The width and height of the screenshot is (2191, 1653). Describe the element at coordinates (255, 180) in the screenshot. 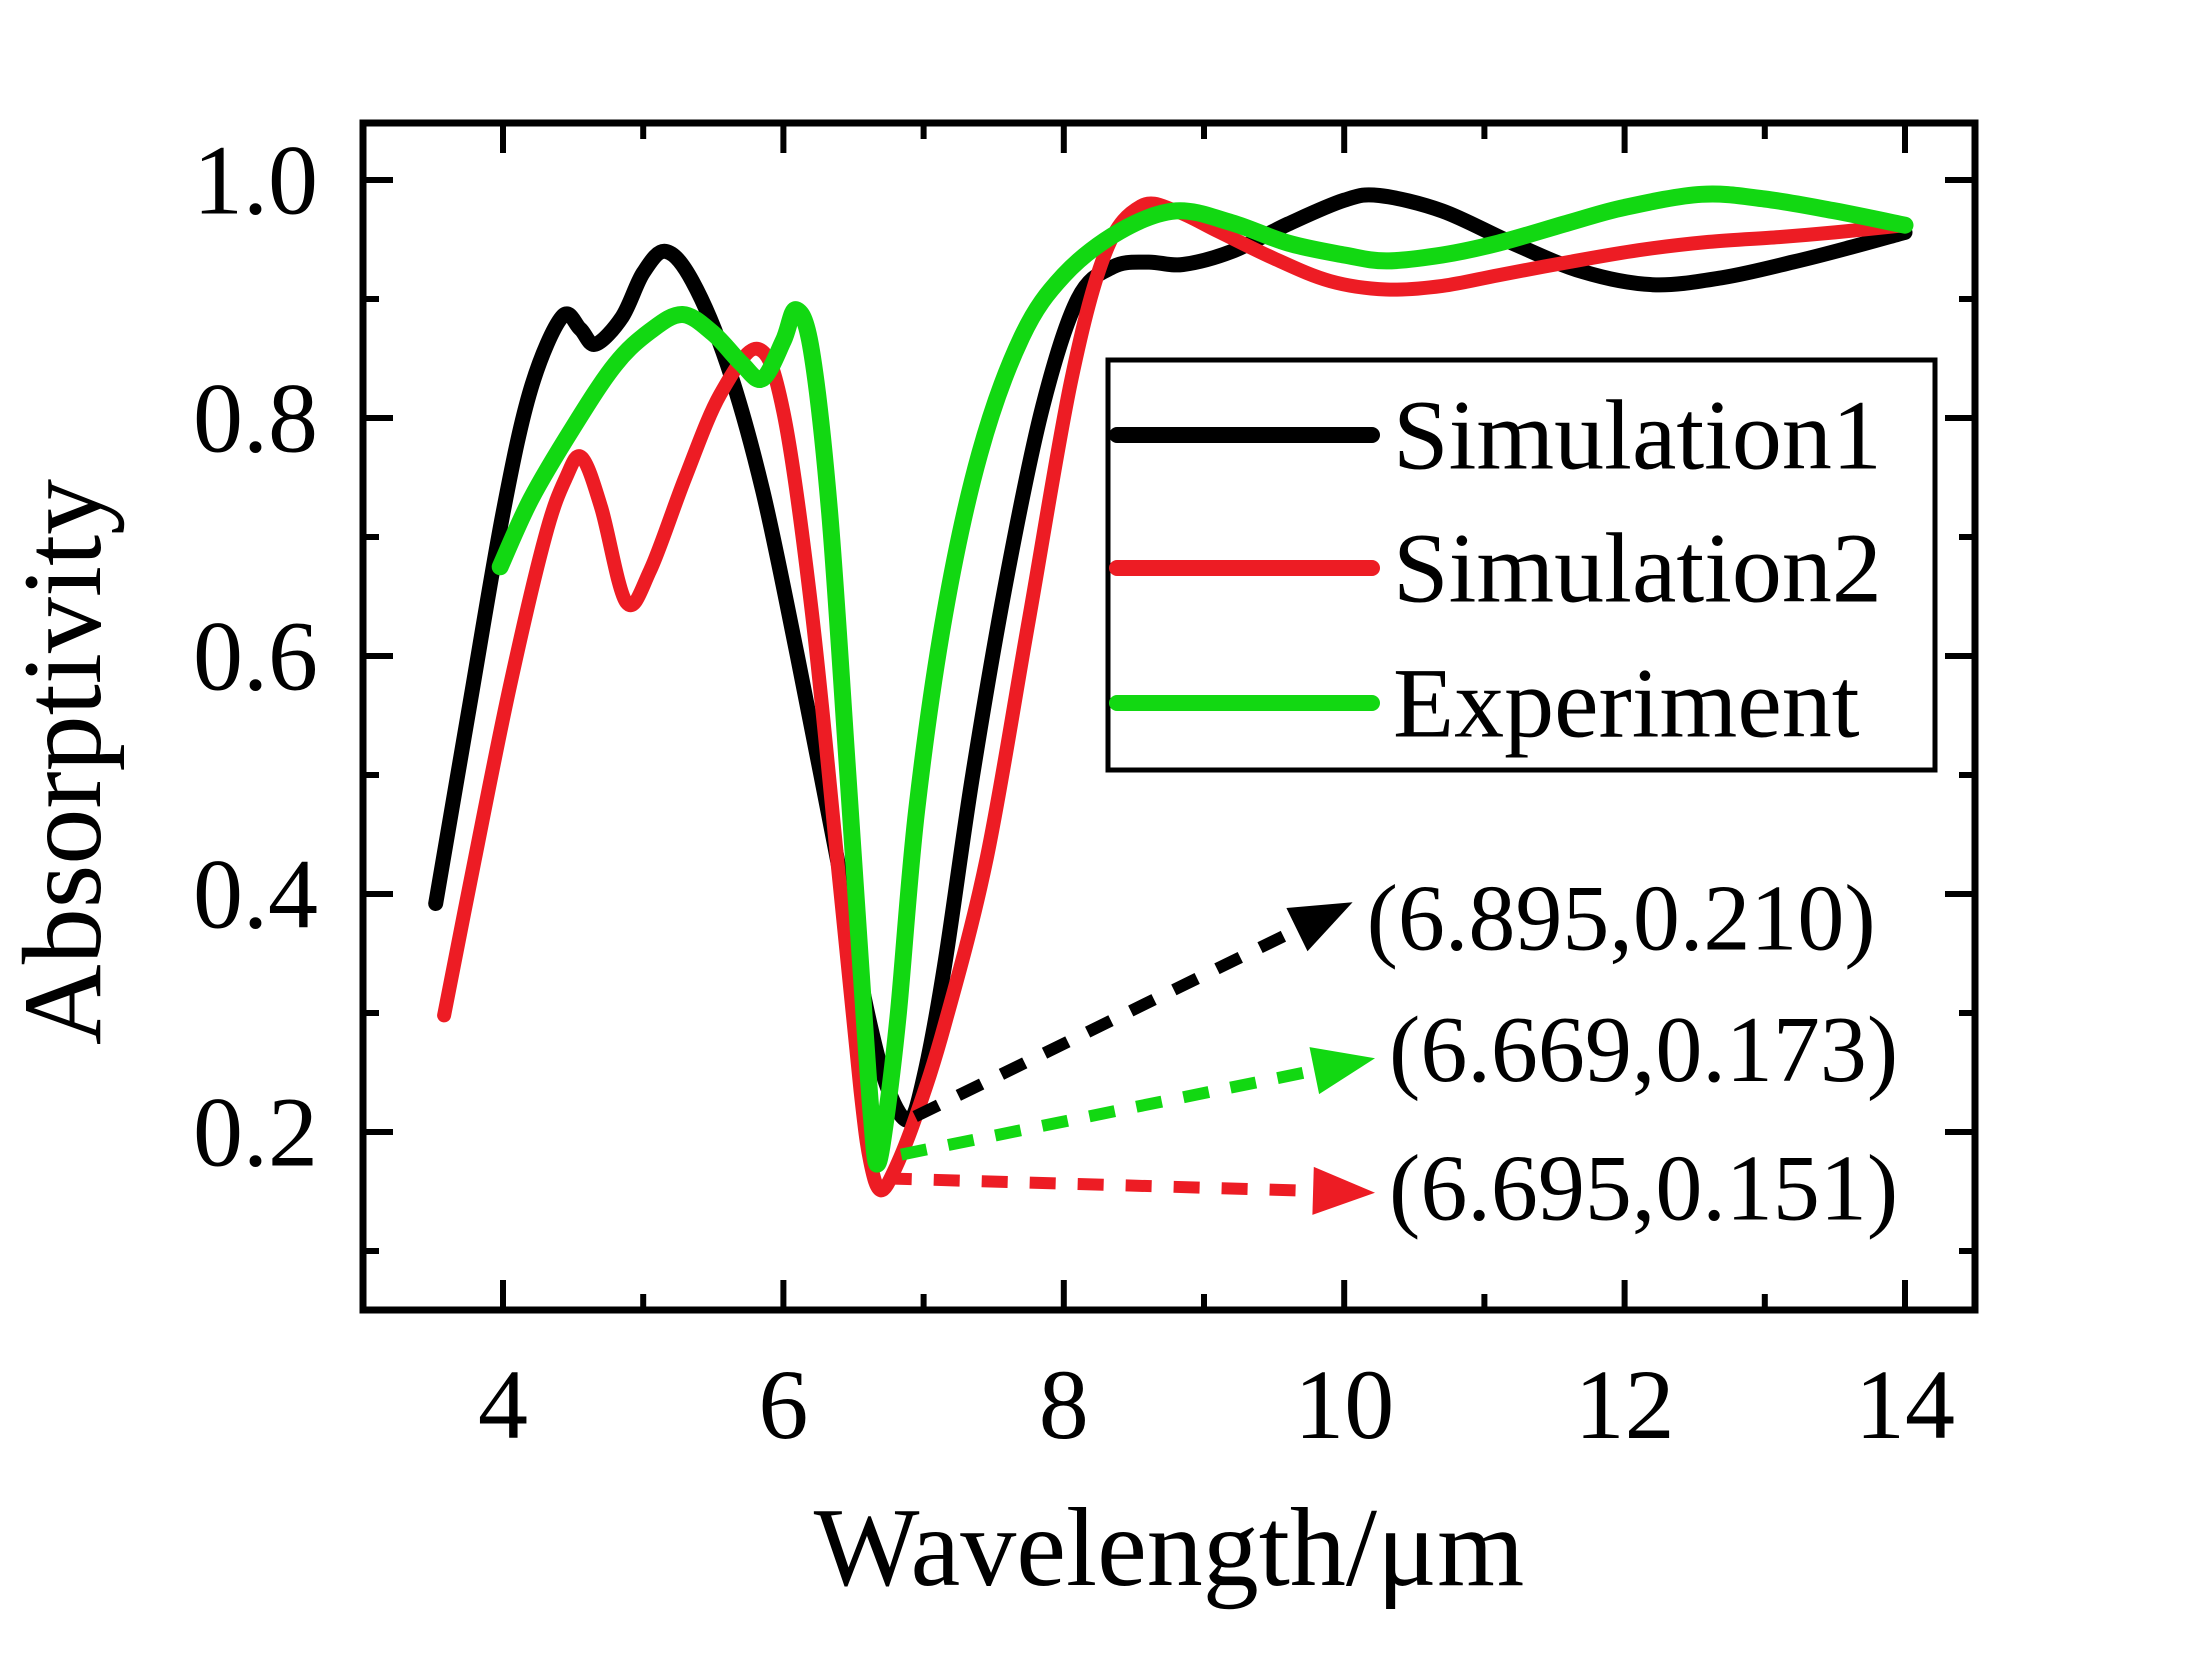

I see `y-tick-label: 1.0` at that location.